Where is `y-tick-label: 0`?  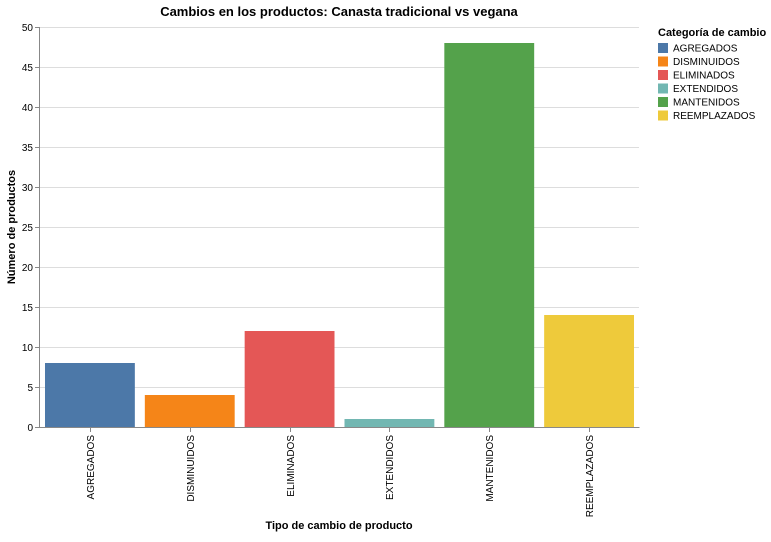
y-tick-label: 0 is located at coordinates (30, 428).